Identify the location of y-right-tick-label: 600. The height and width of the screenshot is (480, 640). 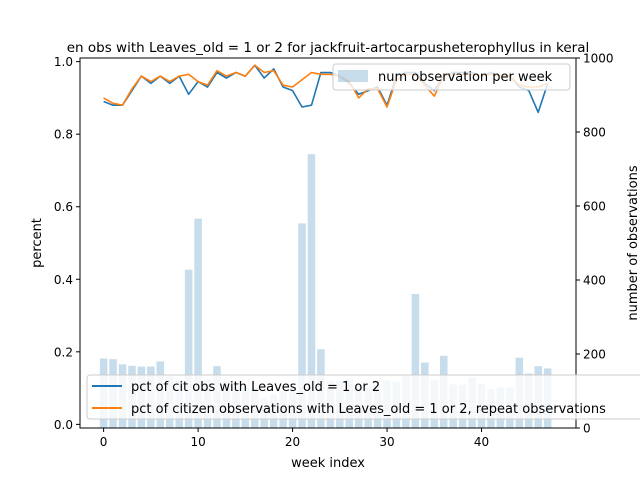
(594, 207).